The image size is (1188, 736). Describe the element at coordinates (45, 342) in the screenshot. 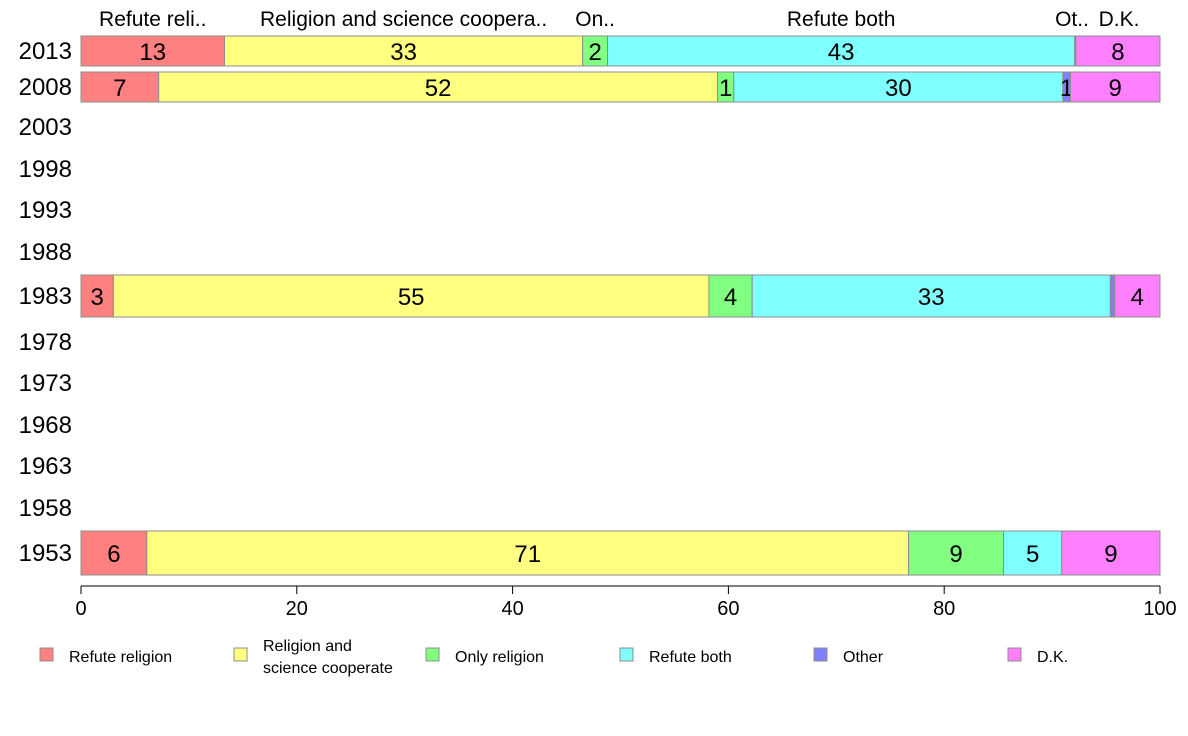

I see `year-label-1978: 1978` at that location.